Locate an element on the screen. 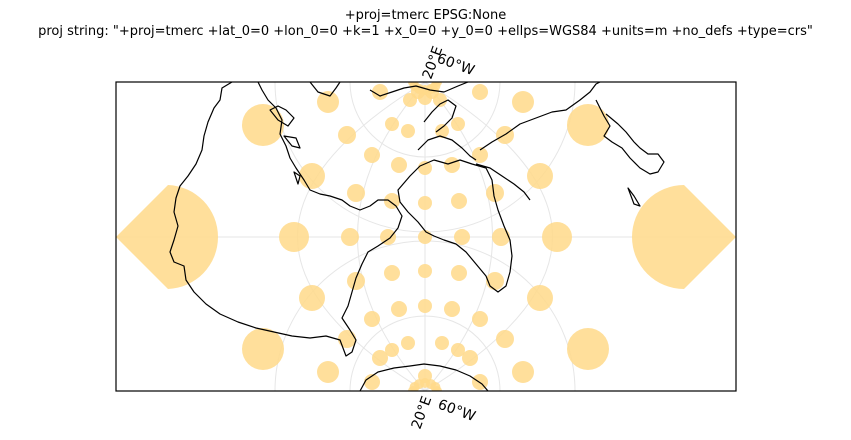 Image resolution: width=851 pixels, height=440 pixels. coastline-antarctica is located at coordinates (424, 377).